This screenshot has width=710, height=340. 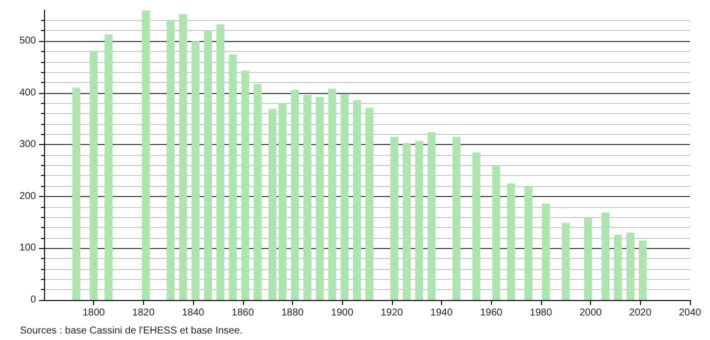 I want to click on x-tick-label: 1800, so click(x=94, y=313).